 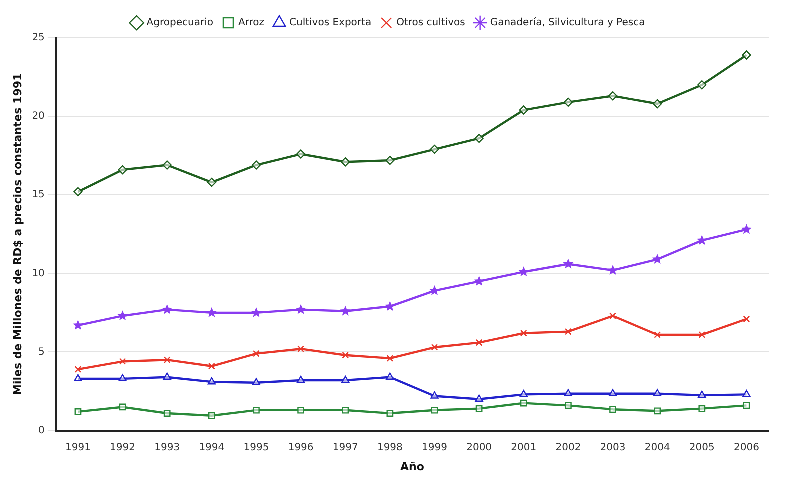 What do you see at coordinates (38, 274) in the screenshot?
I see `y-tick-label: 10` at bounding box center [38, 274].